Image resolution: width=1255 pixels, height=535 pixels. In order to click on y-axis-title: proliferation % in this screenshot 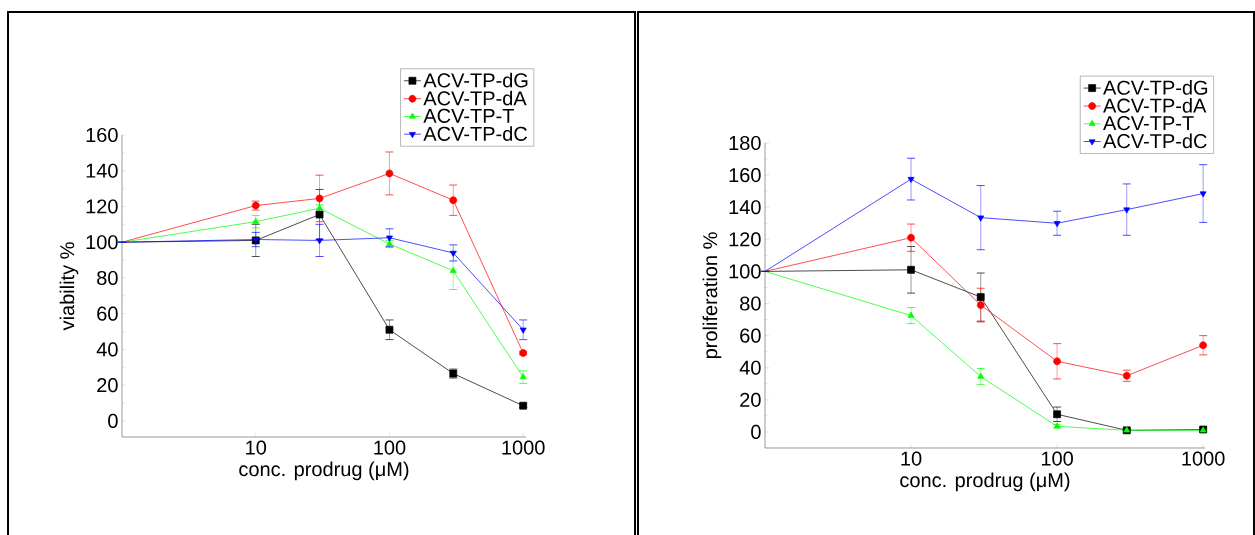, I will do `click(712, 295)`.